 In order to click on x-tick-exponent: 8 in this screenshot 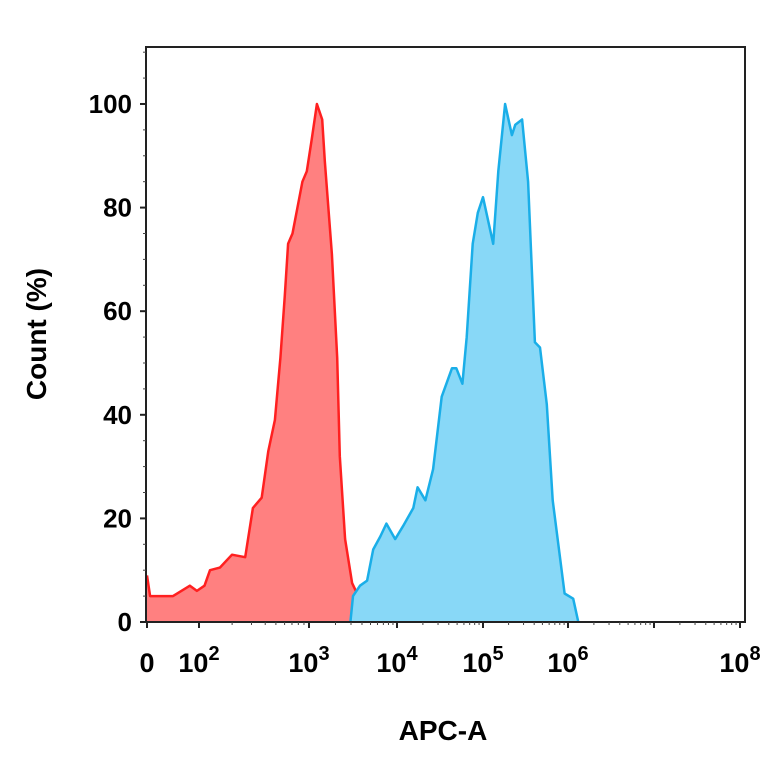, I will do `click(754, 654)`.